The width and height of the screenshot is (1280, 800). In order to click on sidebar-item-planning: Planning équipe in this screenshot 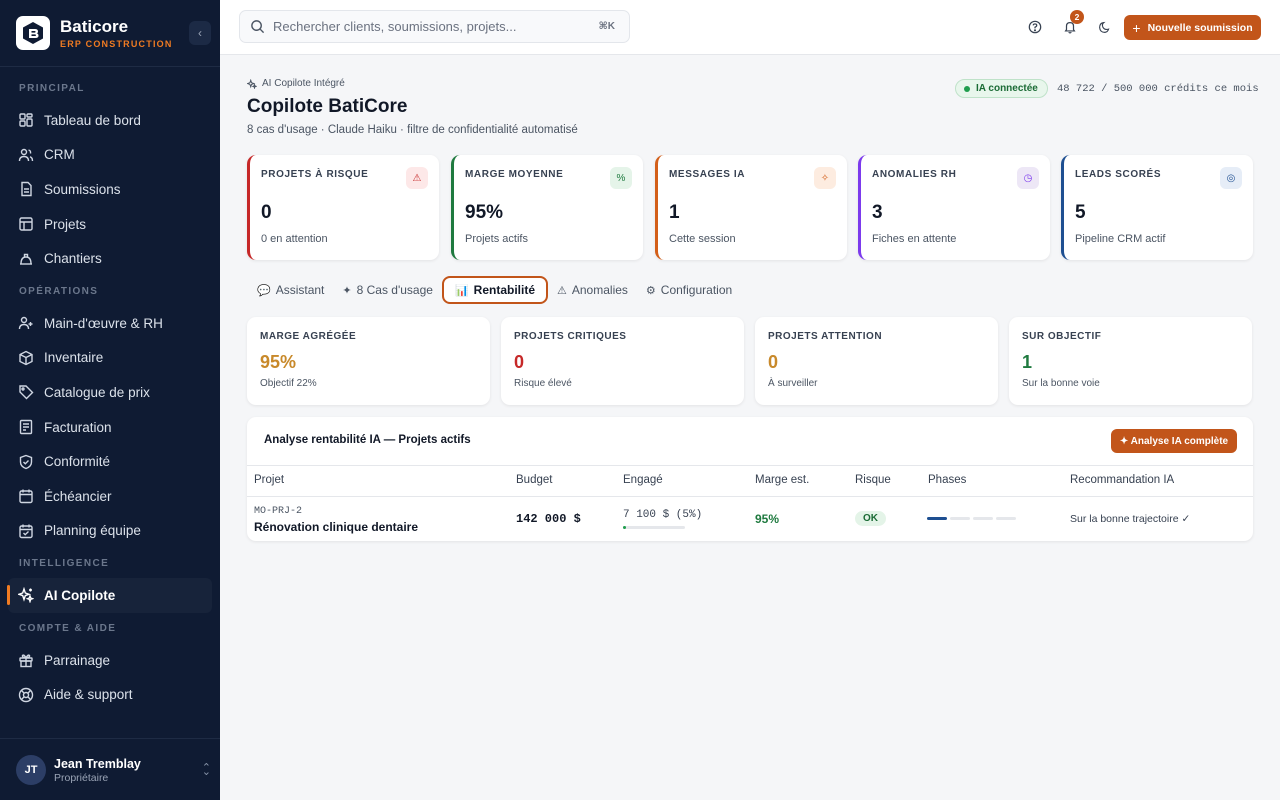, I will do `click(110, 531)`.